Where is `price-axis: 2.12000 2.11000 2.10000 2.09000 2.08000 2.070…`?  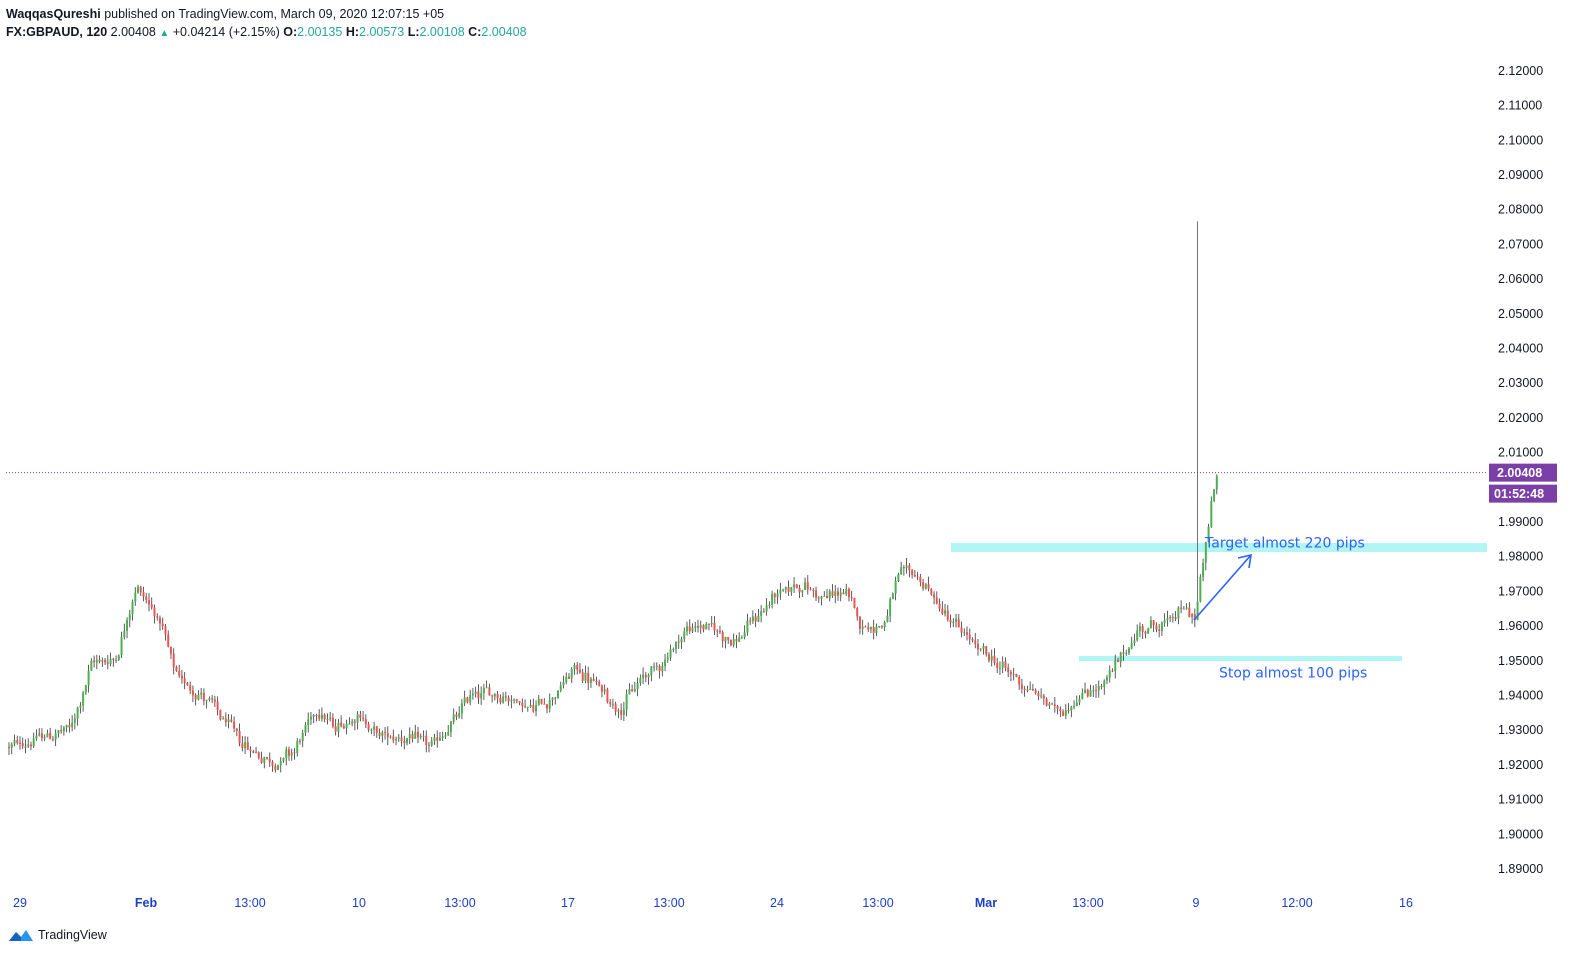 price-axis: 2.12000 2.11000 2.10000 2.09000 2.08000 2.070… is located at coordinates (1520, 470).